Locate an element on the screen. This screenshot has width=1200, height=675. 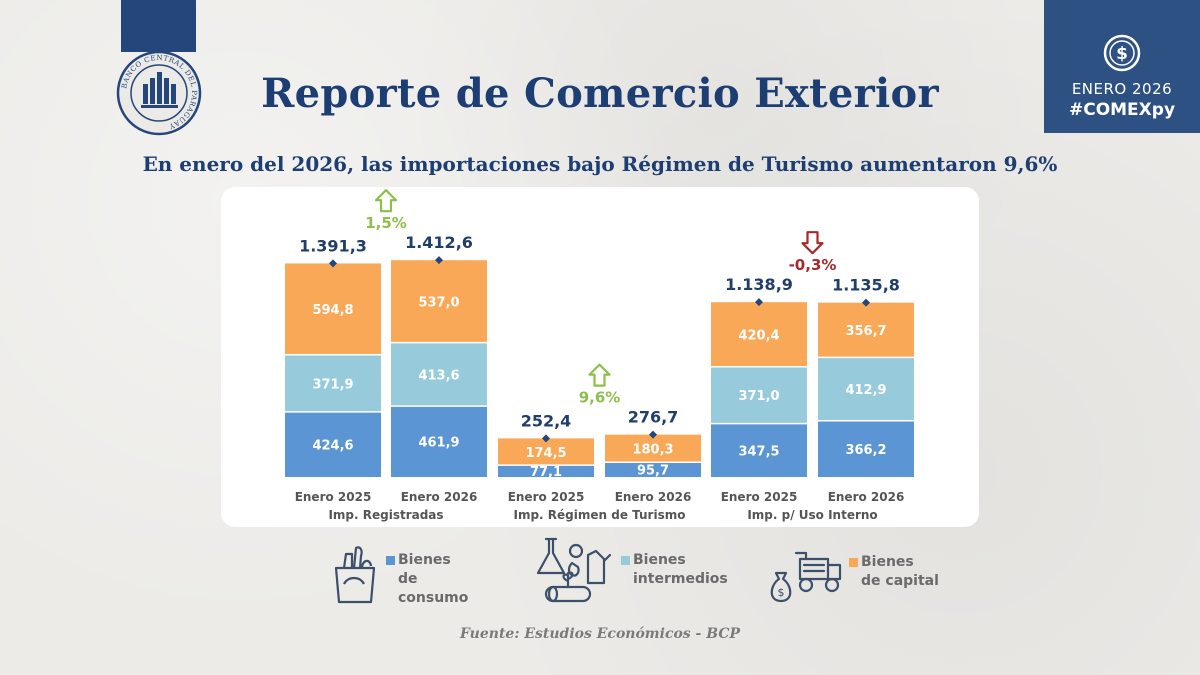
total-label: 1.412,6 is located at coordinates (439, 242).